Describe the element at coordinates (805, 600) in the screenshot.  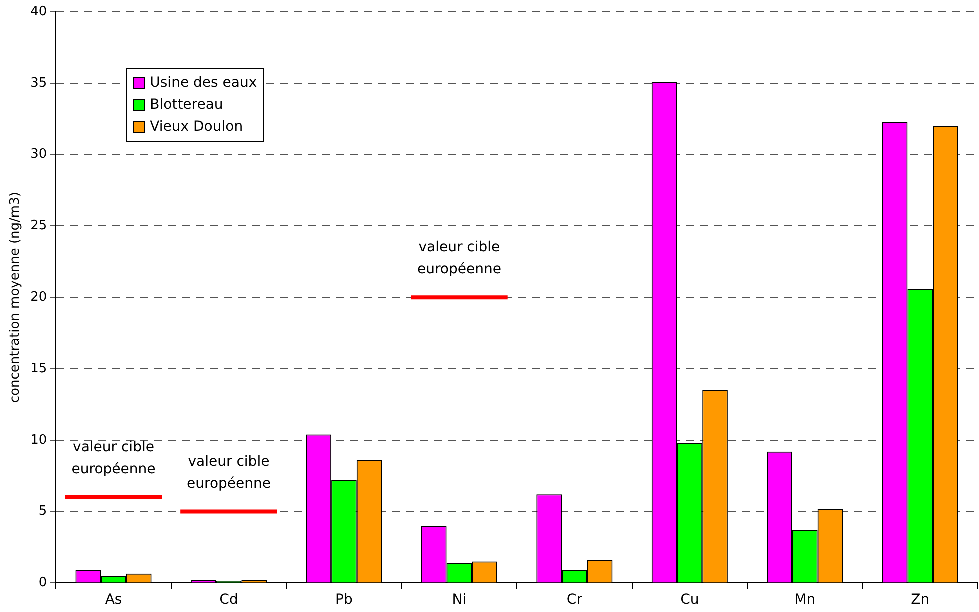
I see `x-tick-label: Mn` at that location.